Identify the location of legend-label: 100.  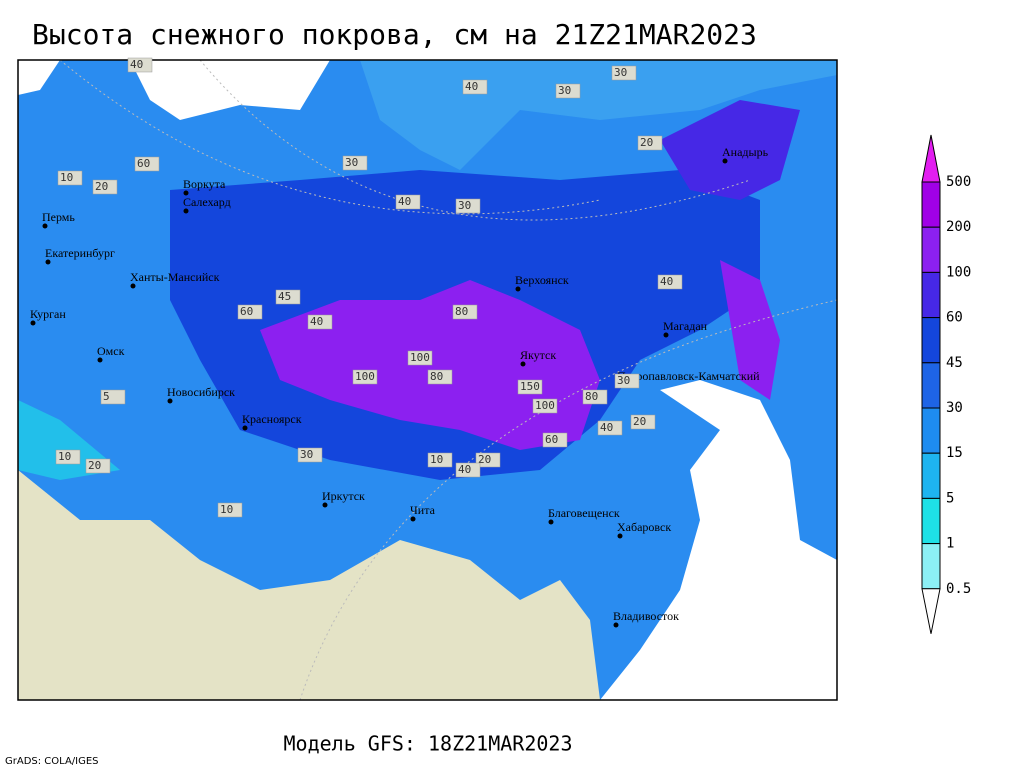
(958, 272).